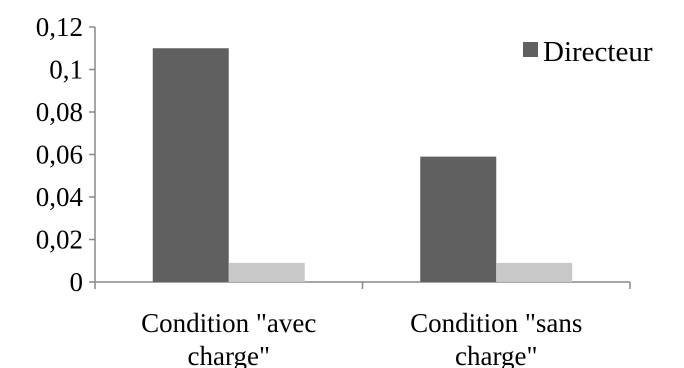 The width and height of the screenshot is (684, 368). What do you see at coordinates (530, 49) in the screenshot?
I see `legend-swatch` at bounding box center [530, 49].